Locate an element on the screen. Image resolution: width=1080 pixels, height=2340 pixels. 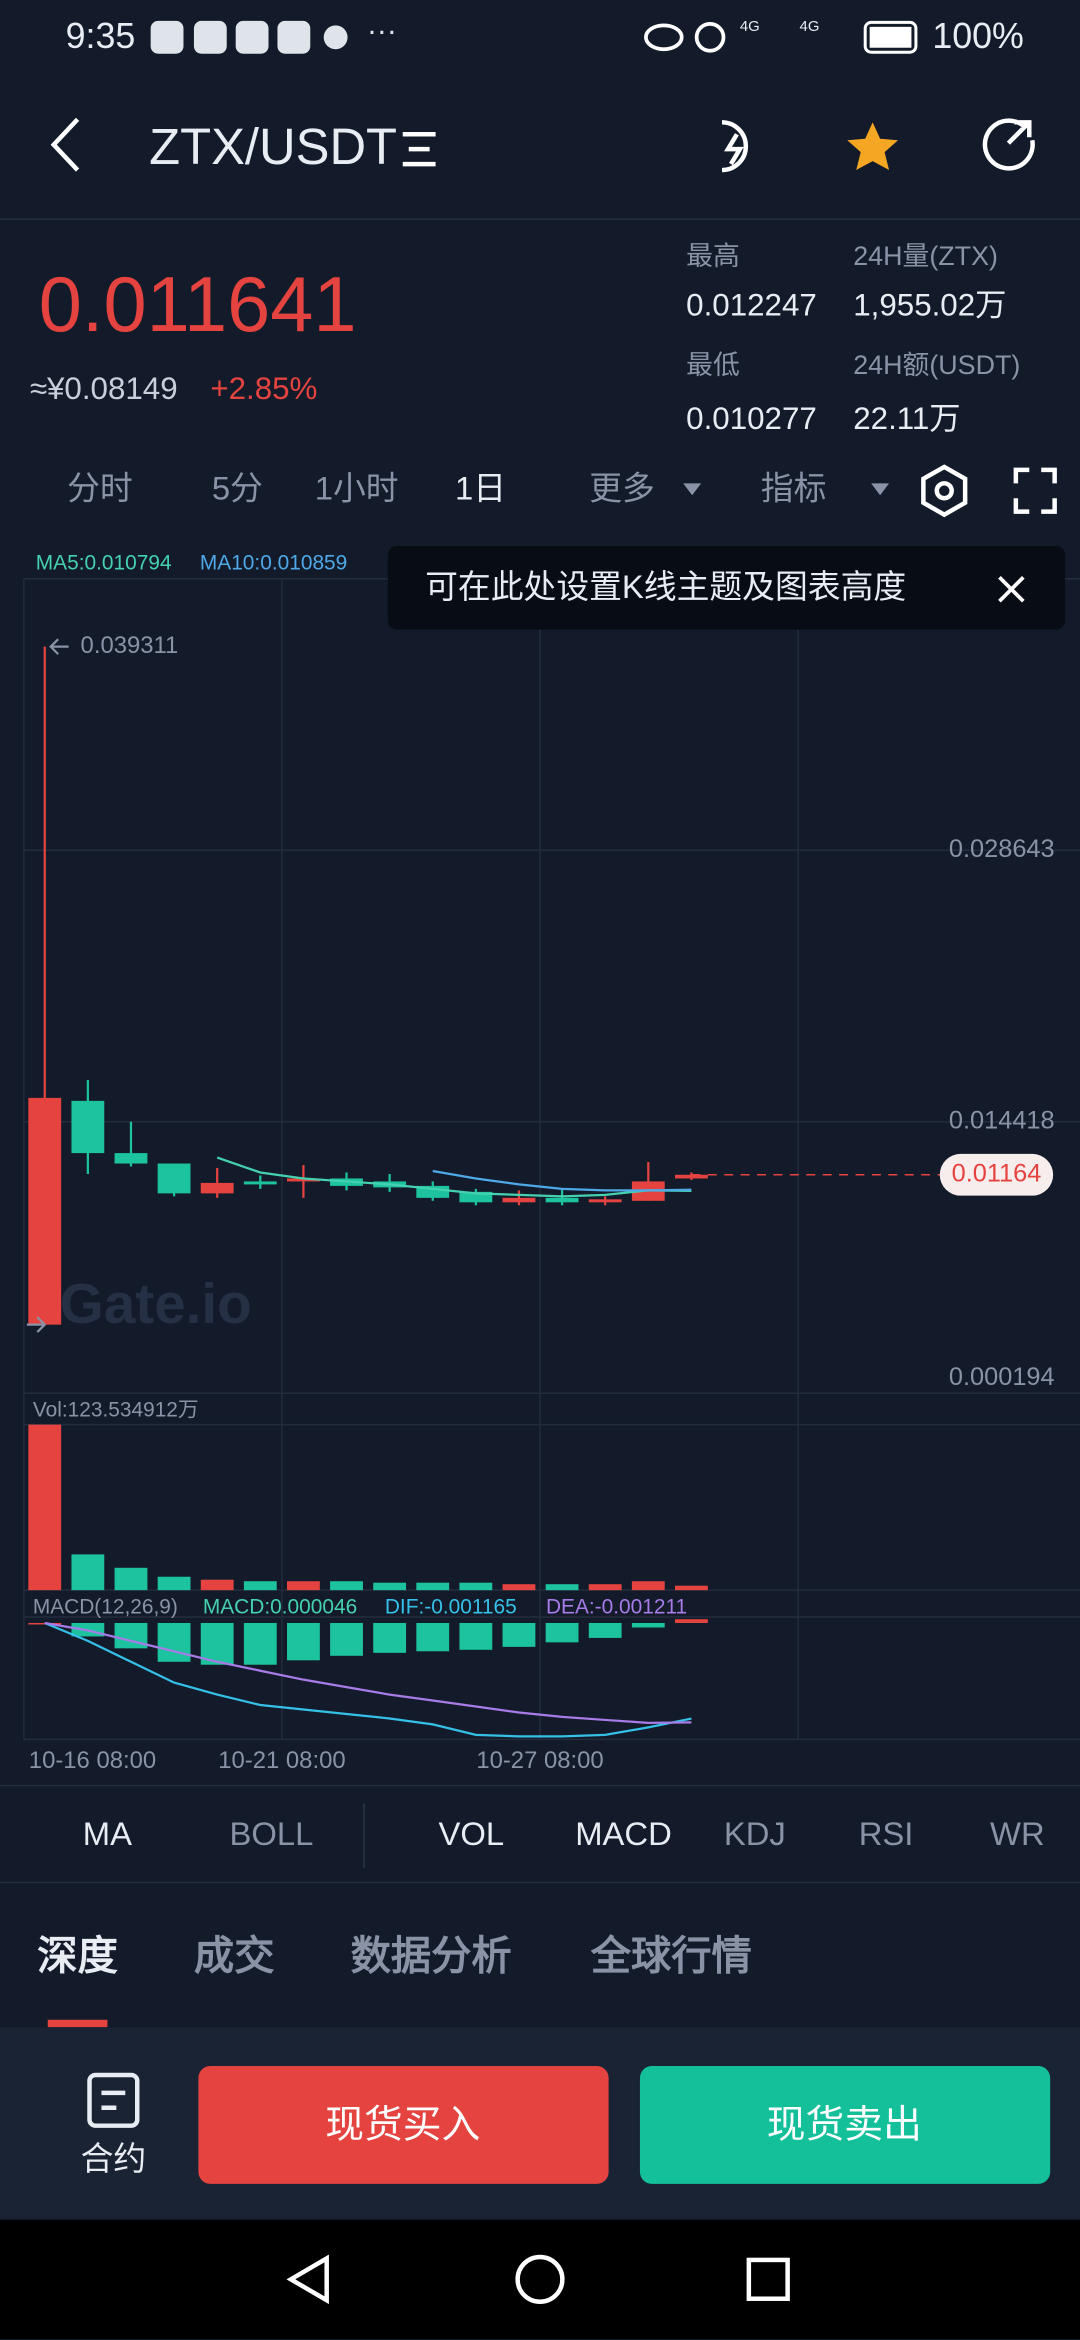
buy-label: 现货买入 is located at coordinates (402, 2124).